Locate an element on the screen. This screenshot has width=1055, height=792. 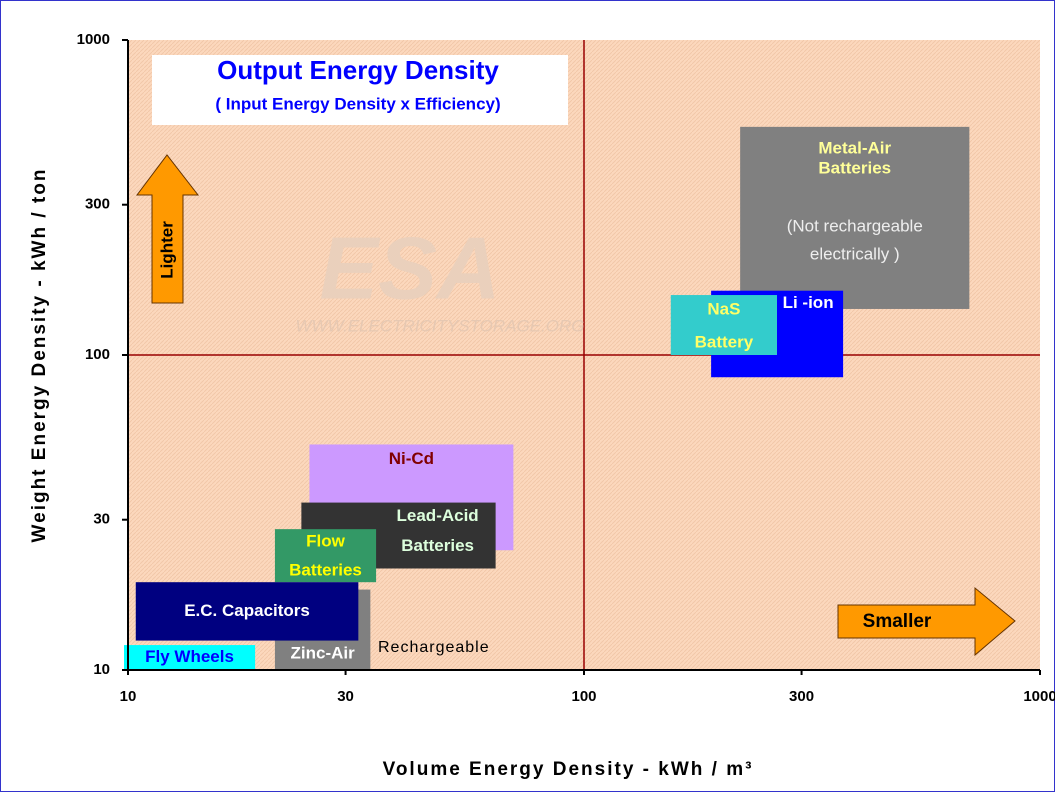
smaller-arrow is located at coordinates (926, 621).